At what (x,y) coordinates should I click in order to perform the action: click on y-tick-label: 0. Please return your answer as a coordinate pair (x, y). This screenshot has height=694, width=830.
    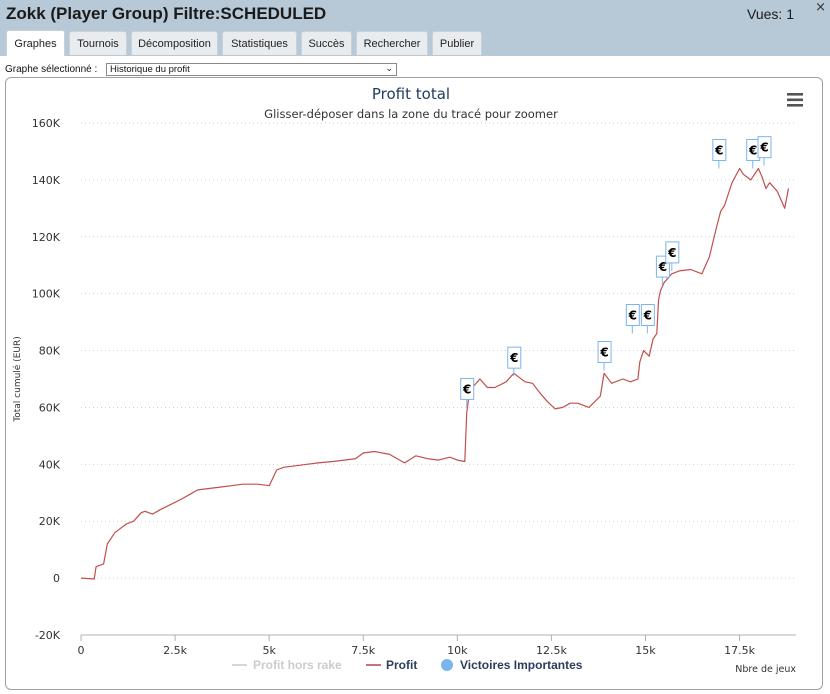
    Looking at the image, I should click on (56, 578).